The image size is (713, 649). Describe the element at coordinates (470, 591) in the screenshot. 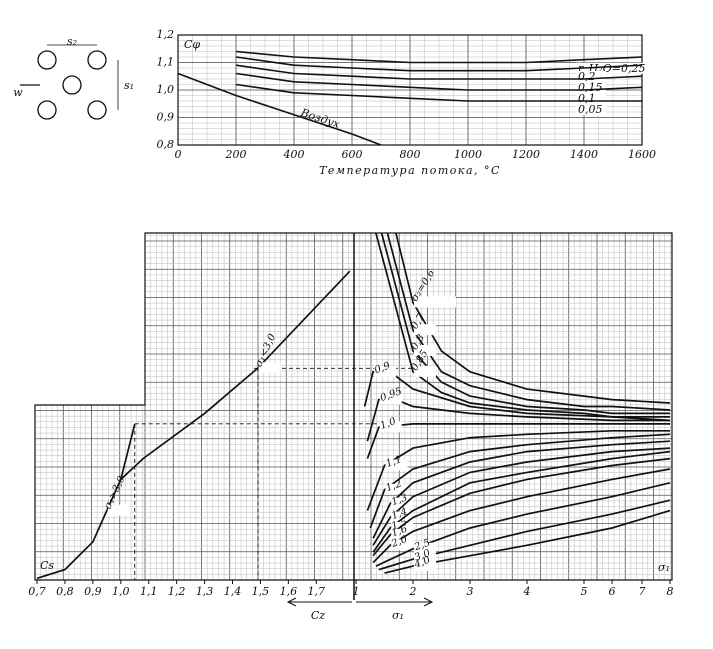

I see `x2-tick-label: 3` at that location.